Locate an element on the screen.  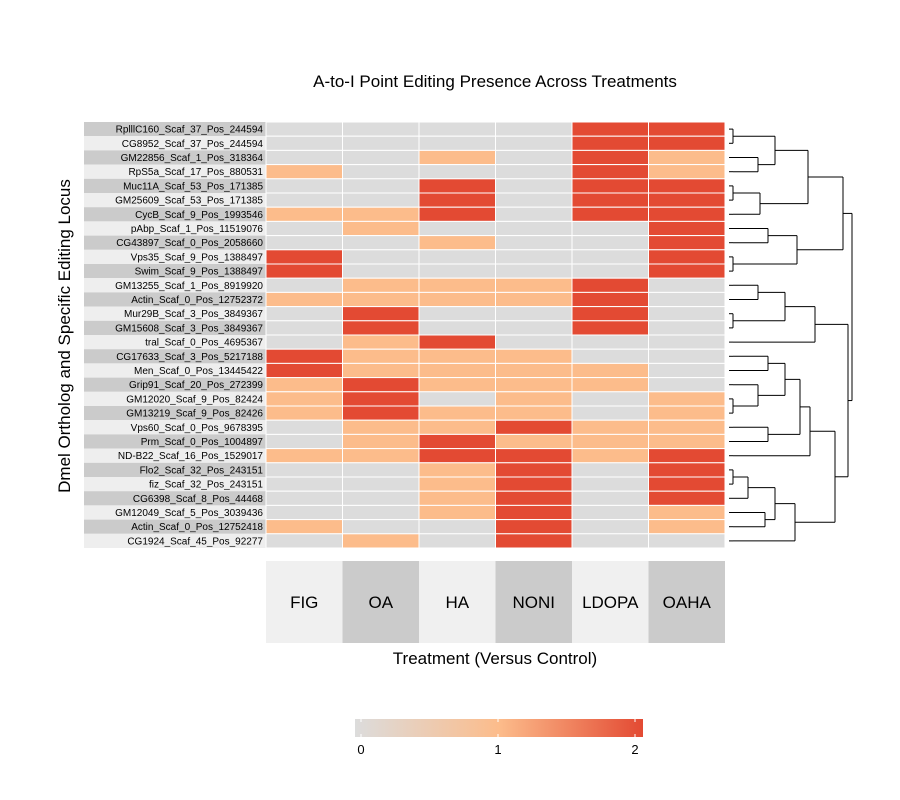
row-label: Prm_Scaf_0_Pos_1004897 is located at coordinates (202, 442).